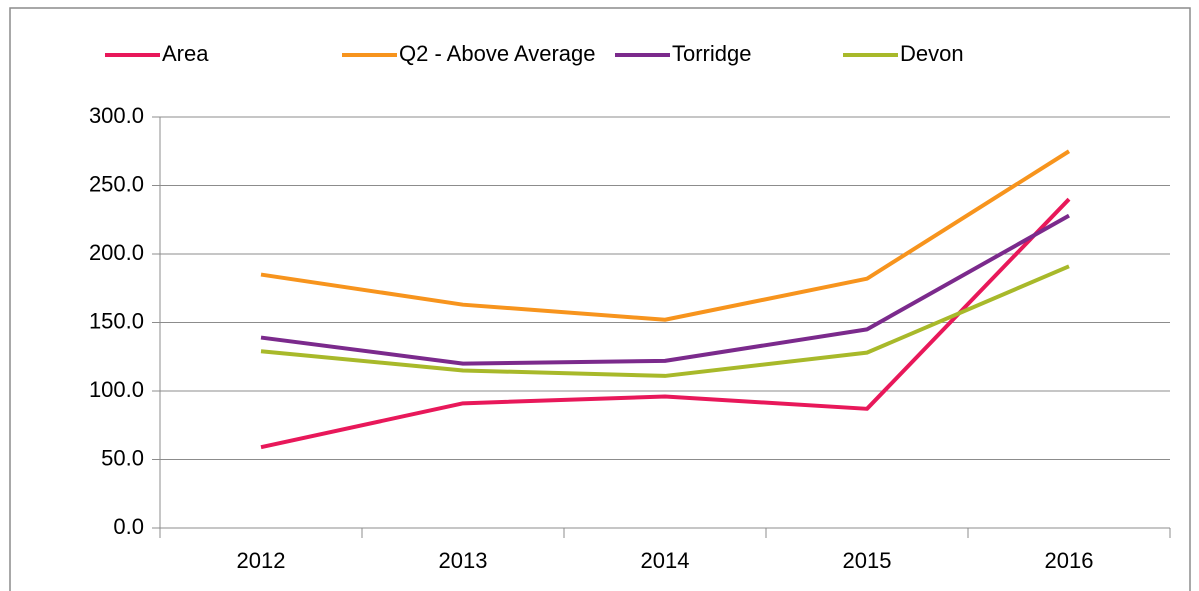  Describe the element at coordinates (116, 320) in the screenshot. I see `y-tick-label: 150.0` at that location.